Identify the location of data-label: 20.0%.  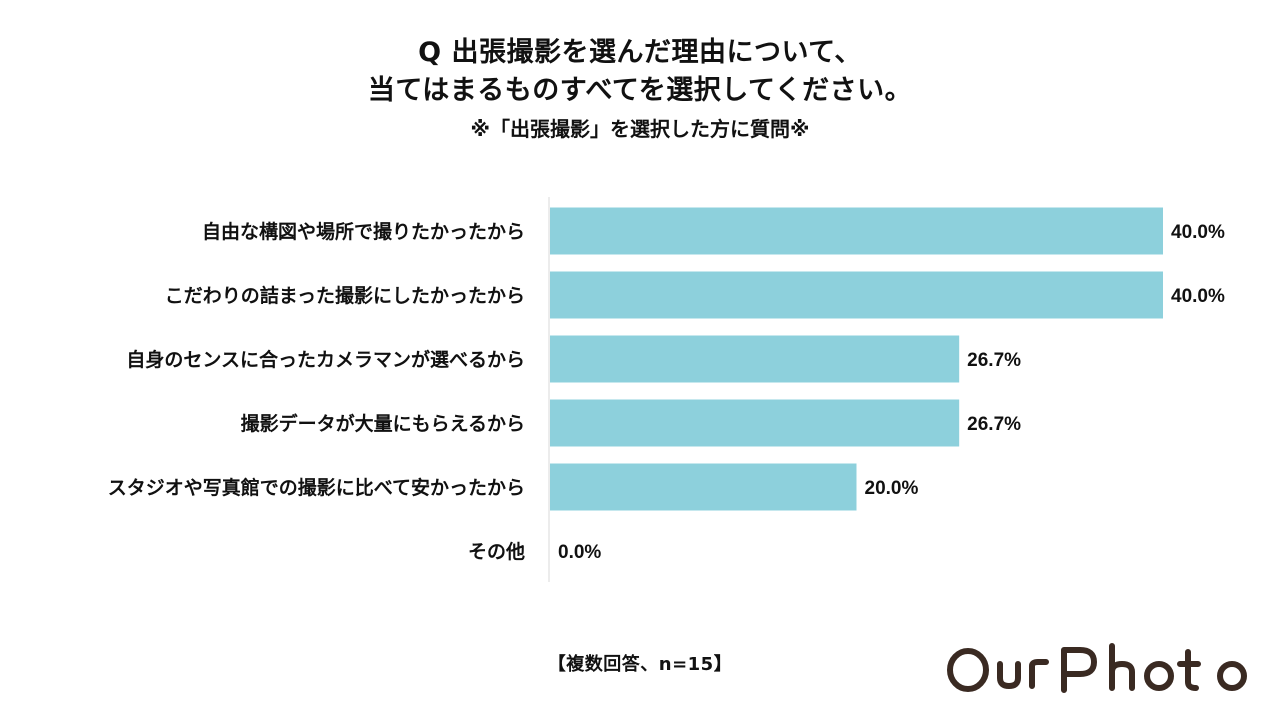
(892, 488).